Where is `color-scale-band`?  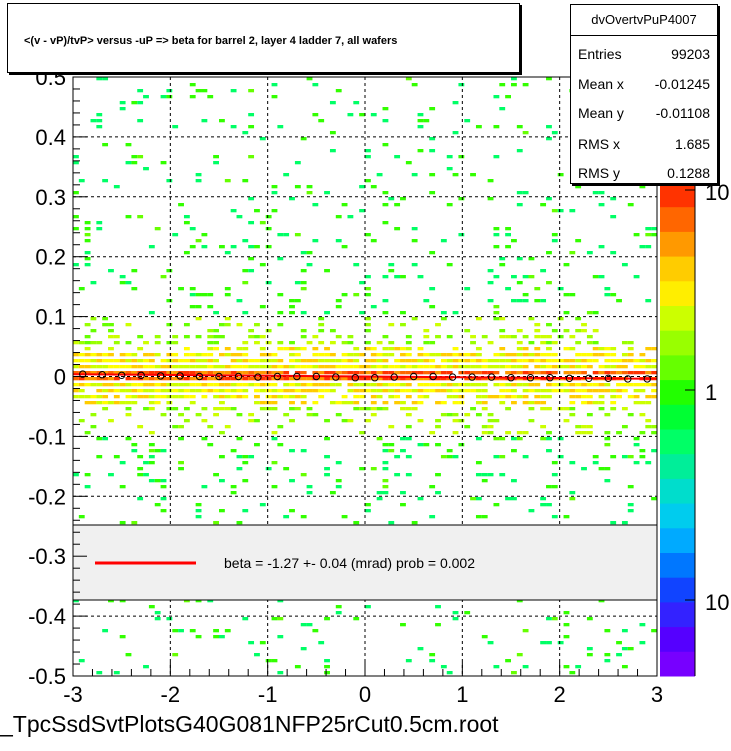 color-scale-band is located at coordinates (677, 293).